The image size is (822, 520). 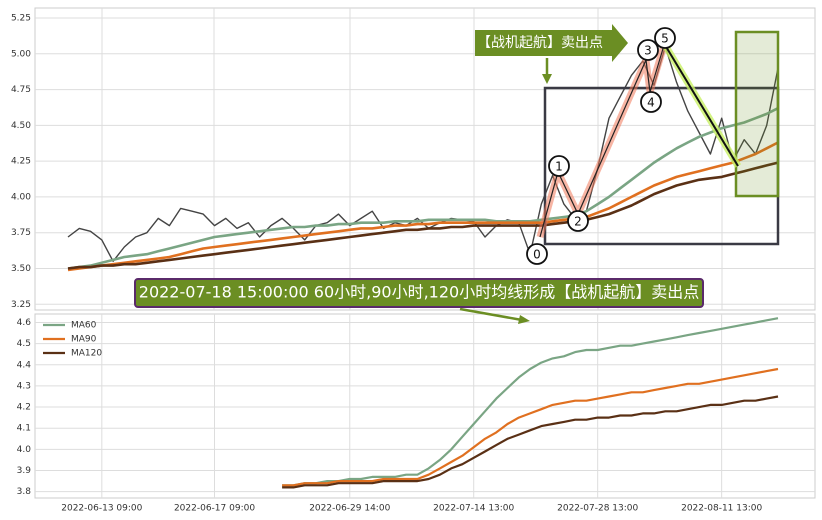 I want to click on point-label: 5, so click(x=665, y=39).